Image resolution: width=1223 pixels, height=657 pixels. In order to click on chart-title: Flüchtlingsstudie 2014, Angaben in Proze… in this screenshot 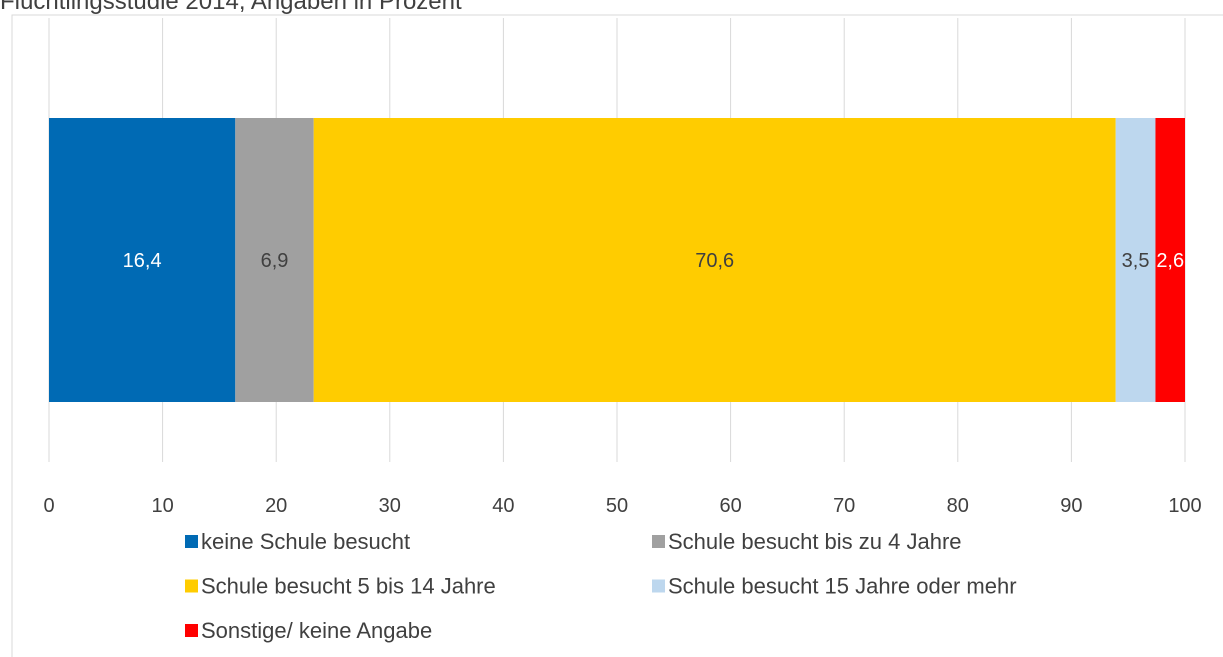, I will do `click(231, 7)`.